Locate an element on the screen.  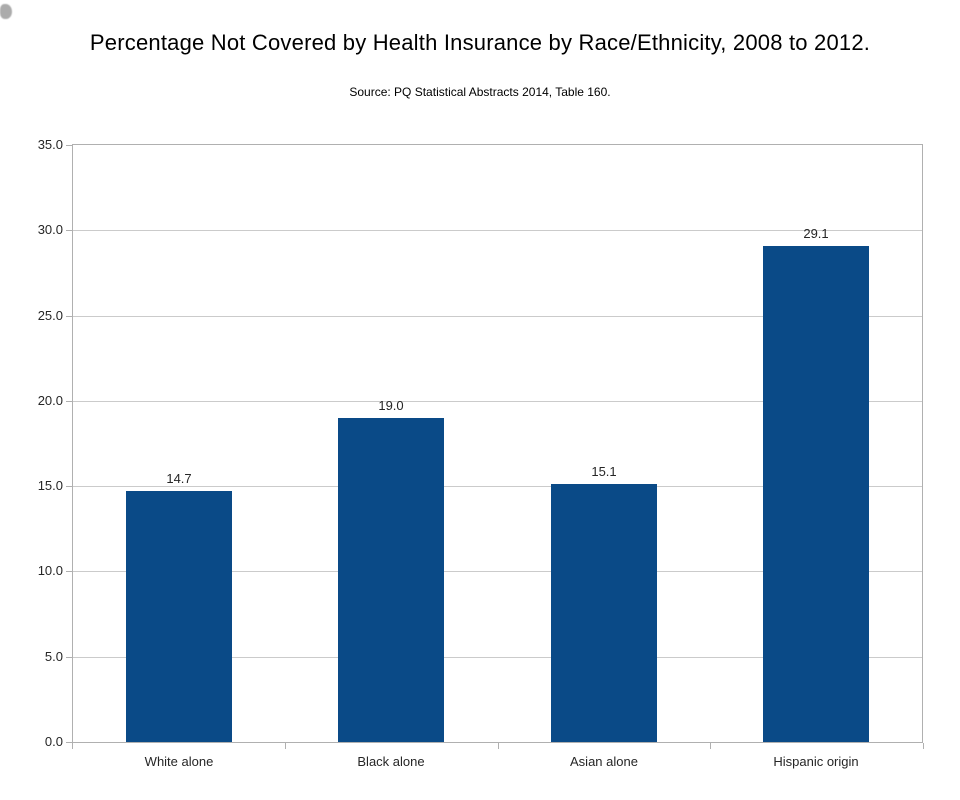
x-axis-label: Asian alone is located at coordinates (604, 761).